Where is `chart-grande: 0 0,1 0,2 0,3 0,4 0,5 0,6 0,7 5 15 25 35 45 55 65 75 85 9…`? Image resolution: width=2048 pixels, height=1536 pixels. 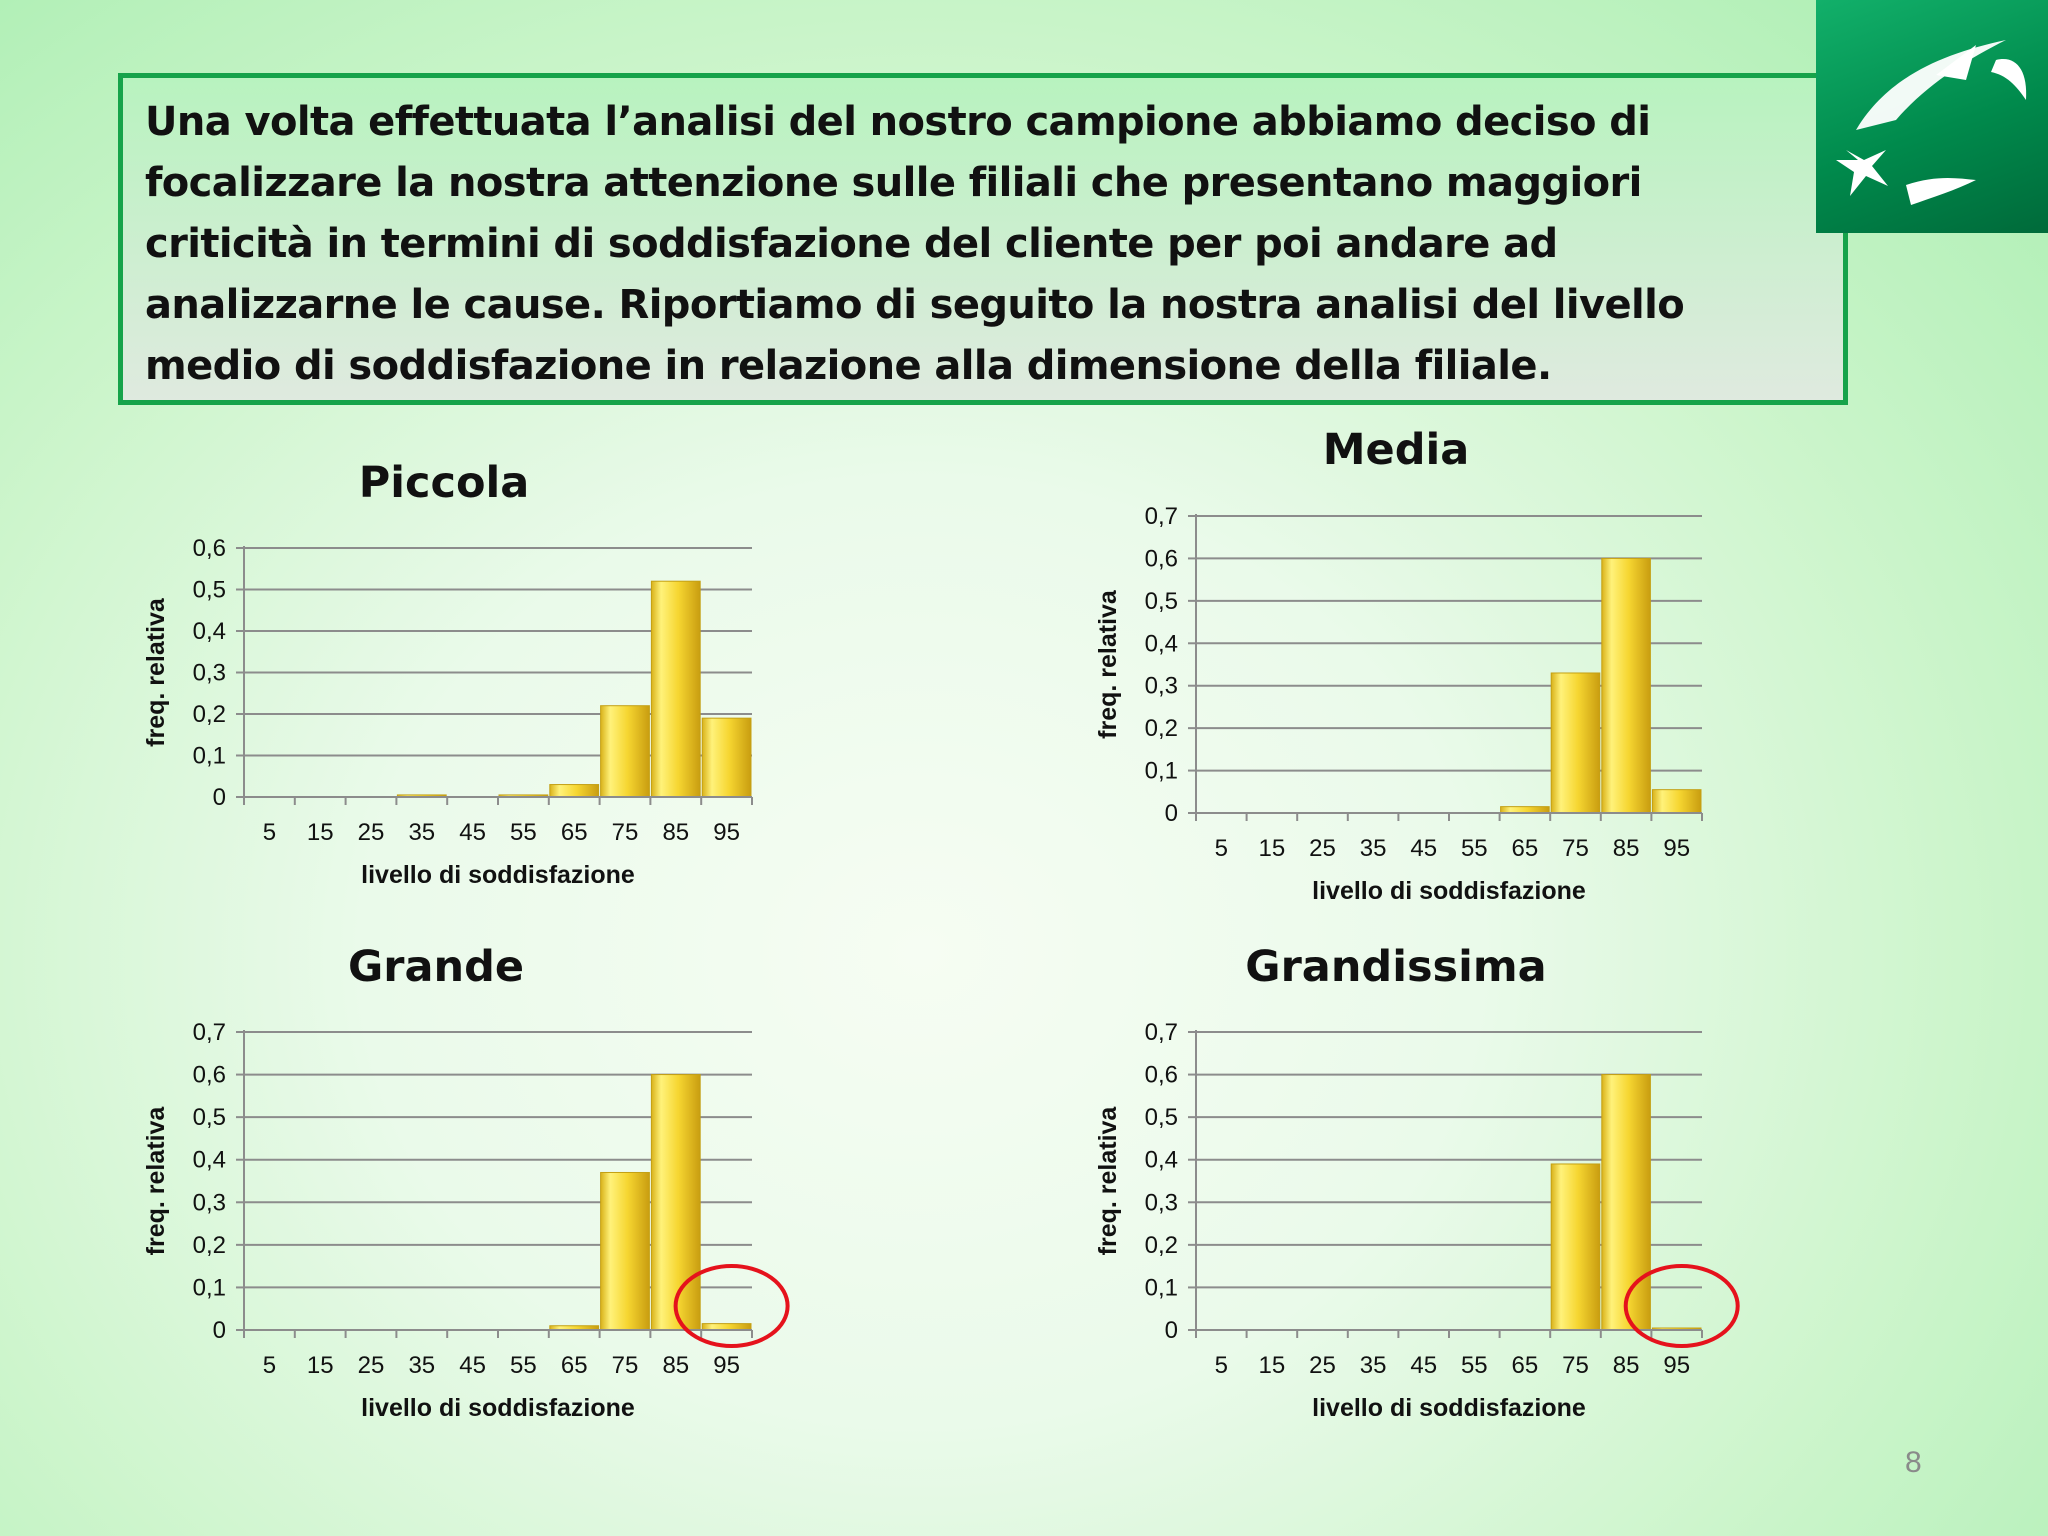 chart-grande: 0 0,1 0,2 0,3 0,4 0,5 0,6 0,7 5 15 25 35 45 55 65 75 85 9… is located at coordinates (466, 1220).